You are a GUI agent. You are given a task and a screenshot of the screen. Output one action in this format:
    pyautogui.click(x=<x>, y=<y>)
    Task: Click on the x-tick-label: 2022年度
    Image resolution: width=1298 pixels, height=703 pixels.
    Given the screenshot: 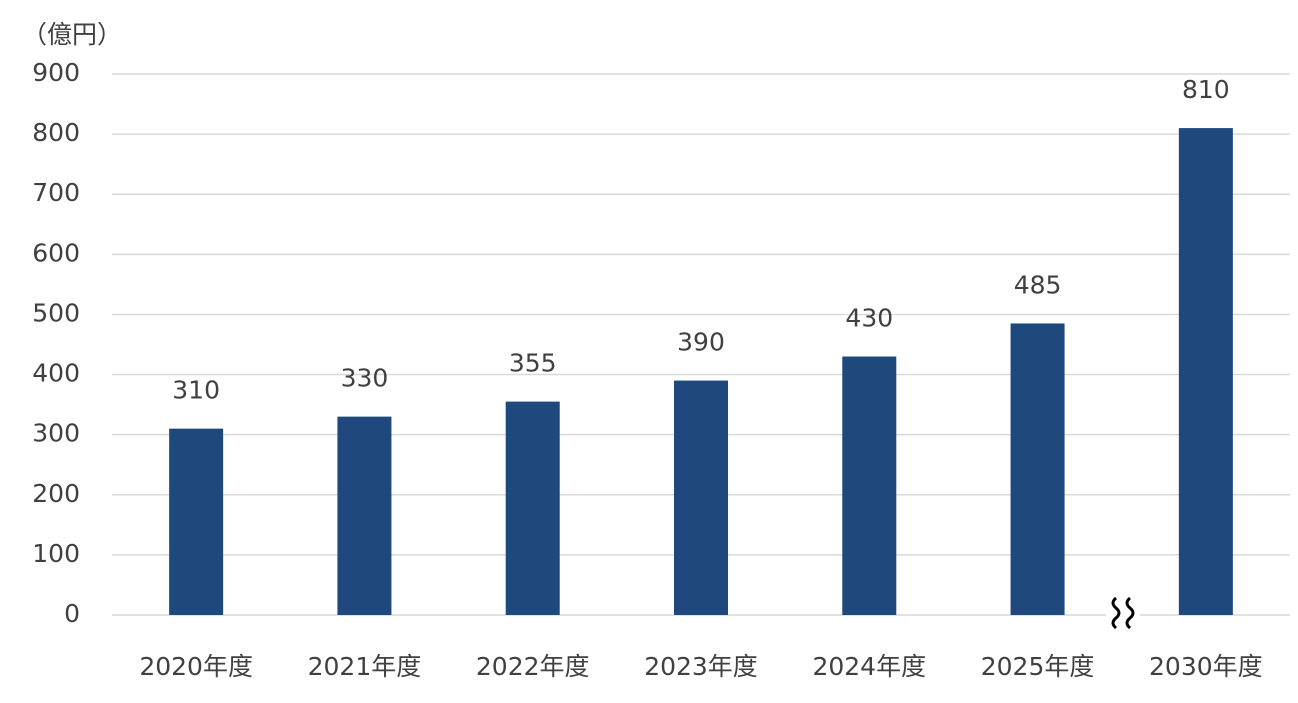 What is the action you would take?
    pyautogui.click(x=533, y=666)
    